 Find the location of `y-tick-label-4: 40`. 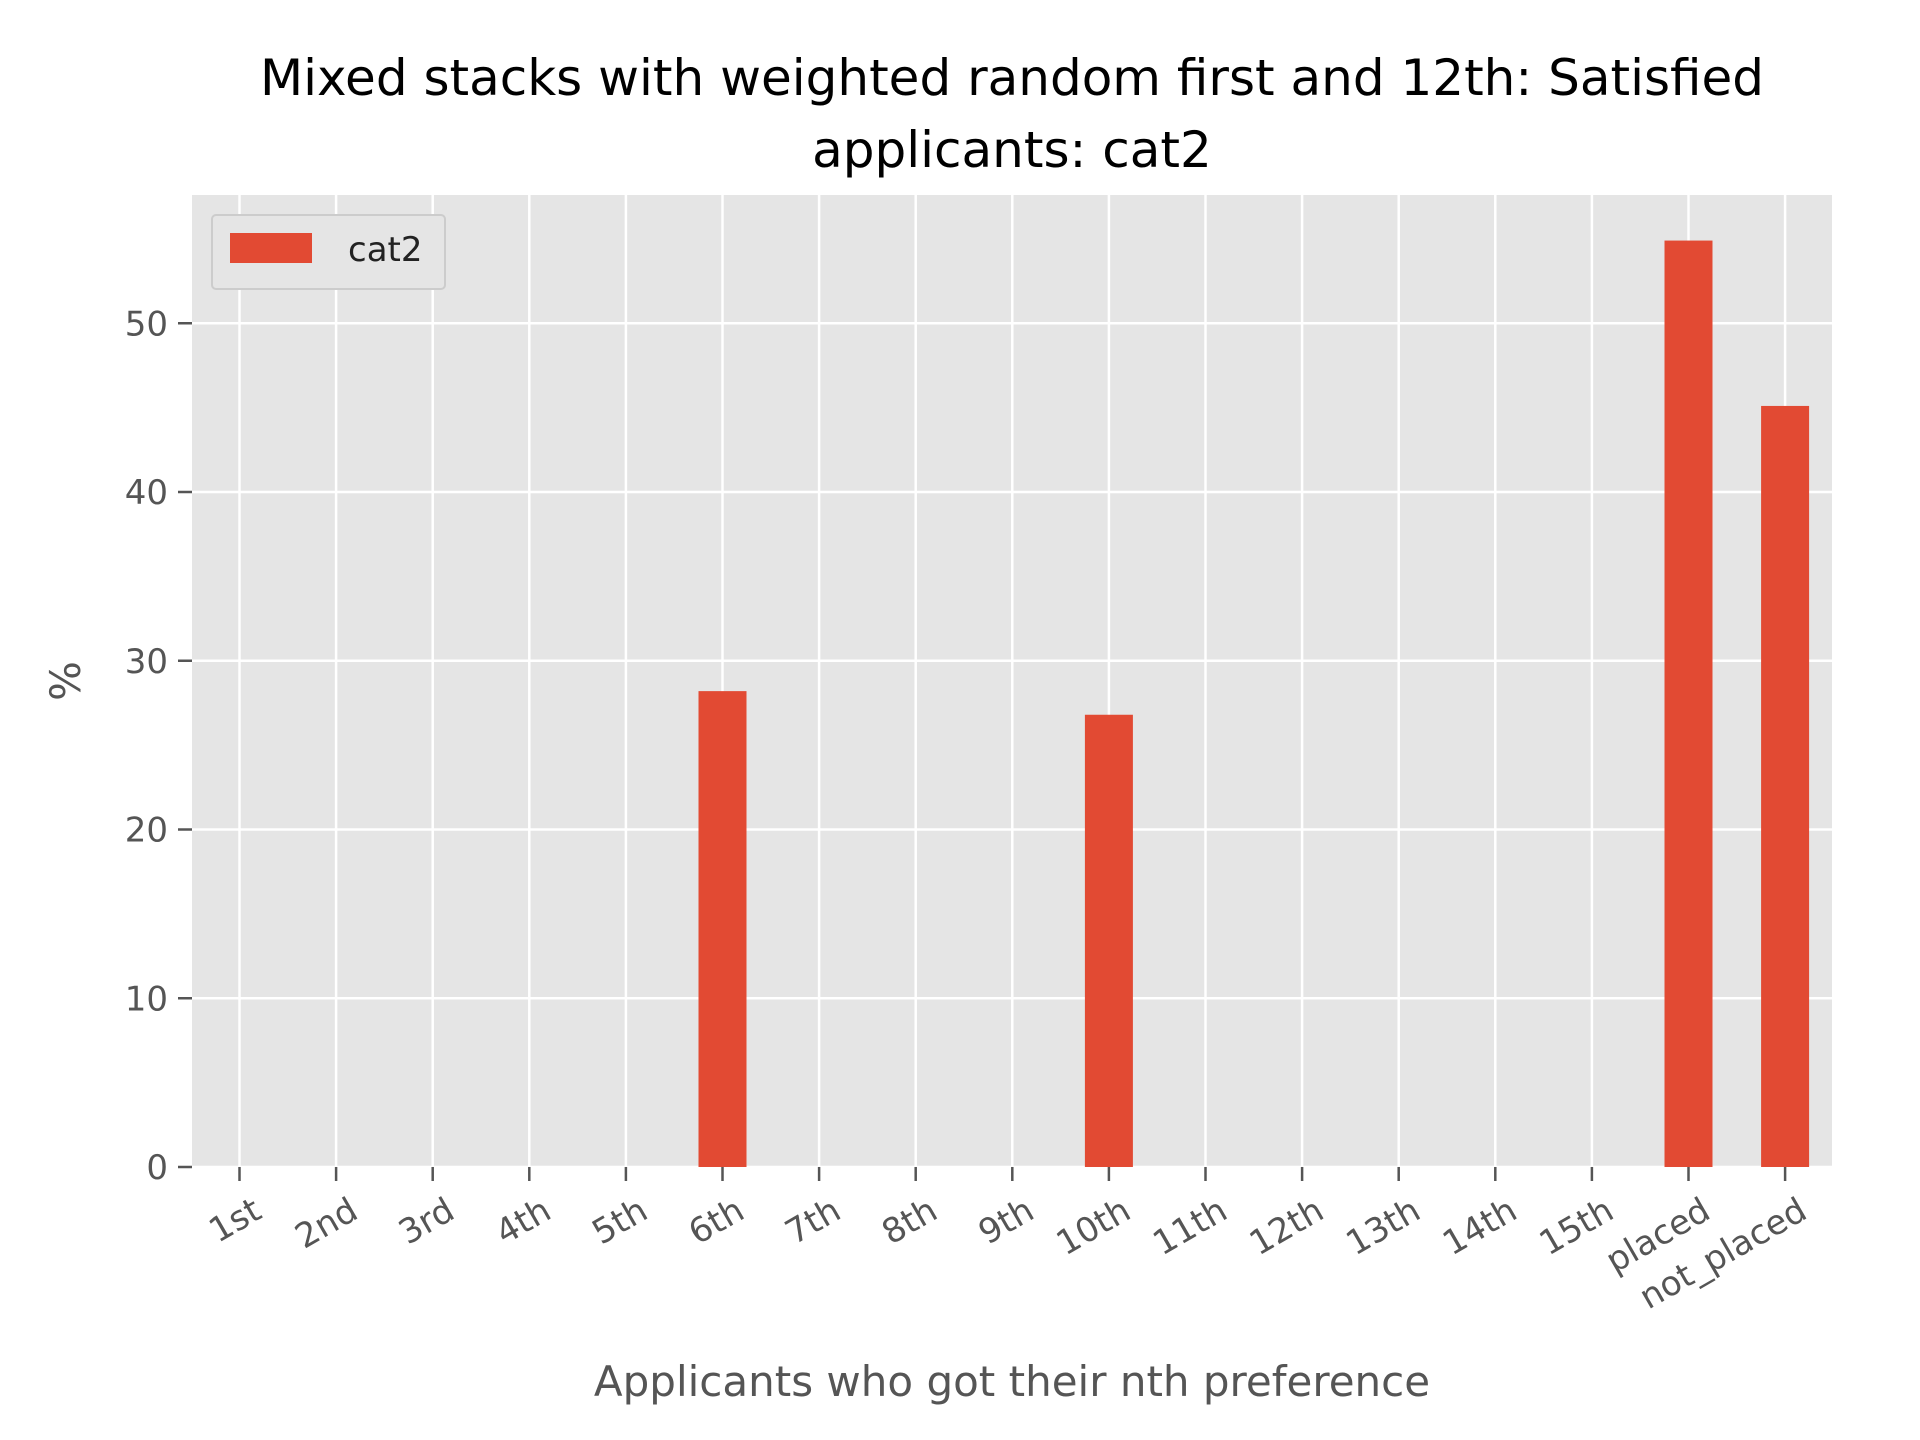

y-tick-label-4: 40 is located at coordinates (146, 493).